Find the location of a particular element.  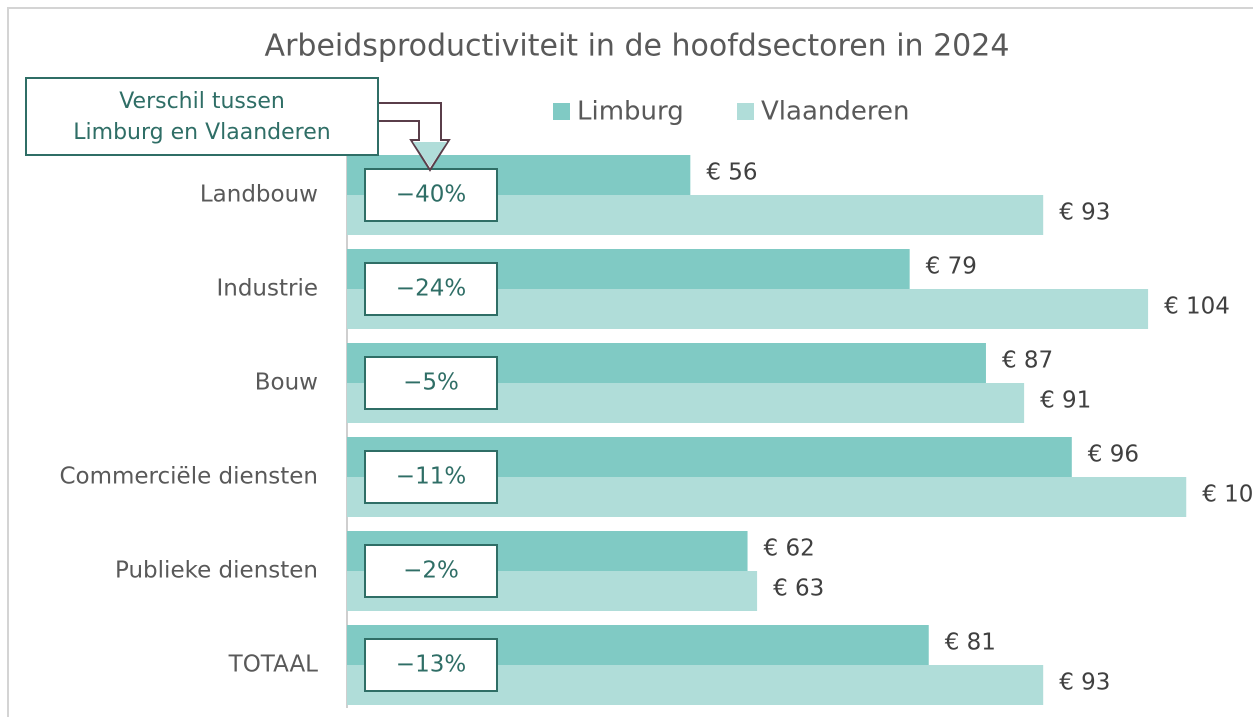

value-label: € 91 is located at coordinates (1065, 401).